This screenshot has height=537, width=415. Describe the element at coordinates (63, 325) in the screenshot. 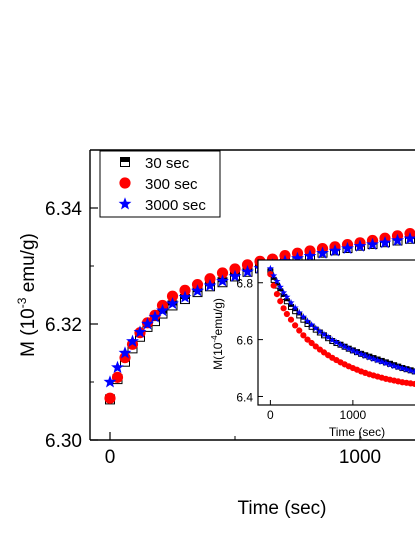

I see `y-tick-label: 6.32` at that location.